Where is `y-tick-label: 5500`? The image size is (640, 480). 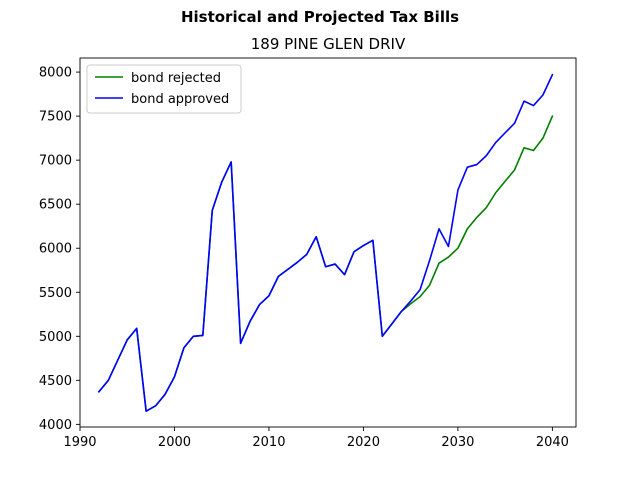
y-tick-label: 5500 is located at coordinates (55, 293).